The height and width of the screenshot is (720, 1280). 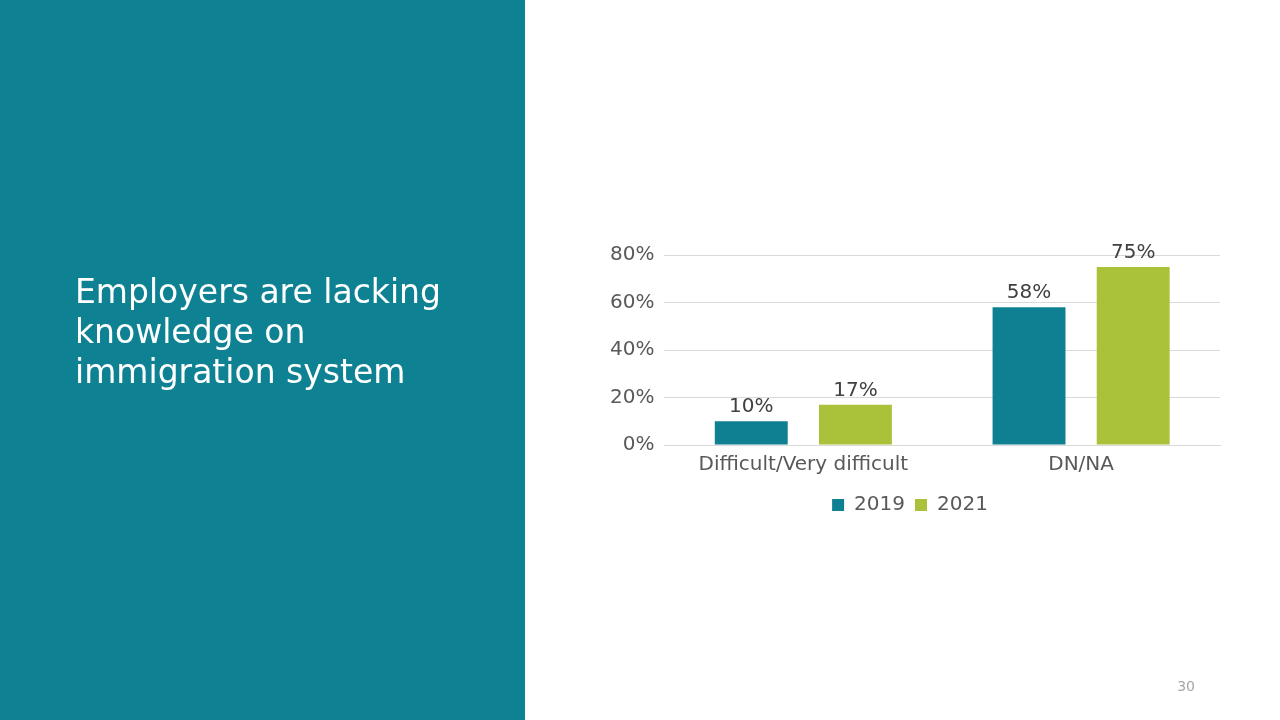 What do you see at coordinates (1133, 251) in the screenshot?
I see `data-label: 75%` at bounding box center [1133, 251].